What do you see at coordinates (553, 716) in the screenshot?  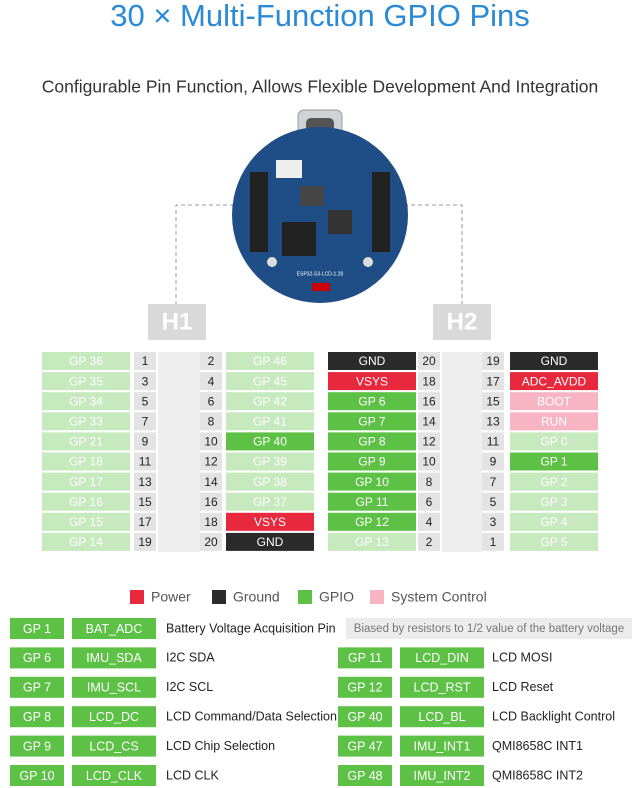 I see `description: LCD Backlight Control` at bounding box center [553, 716].